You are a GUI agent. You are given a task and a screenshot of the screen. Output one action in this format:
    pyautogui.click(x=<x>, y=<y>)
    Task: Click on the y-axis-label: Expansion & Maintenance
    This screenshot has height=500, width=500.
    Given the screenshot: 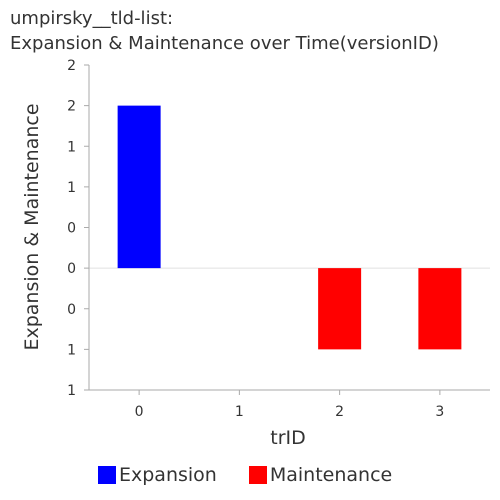 What is the action you would take?
    pyautogui.click(x=32, y=226)
    